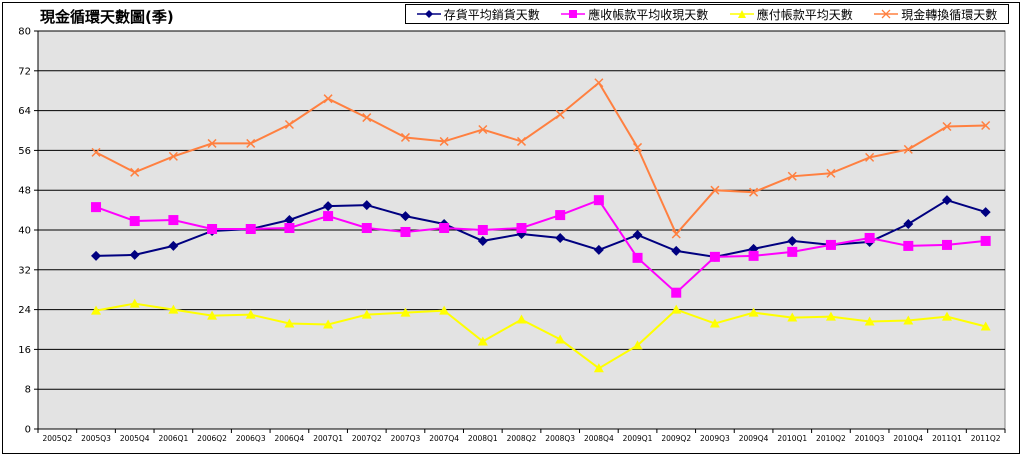 This screenshot has height=458, width=1024. What do you see at coordinates (24, 270) in the screenshot?
I see `y-tick-label: 32` at bounding box center [24, 270].